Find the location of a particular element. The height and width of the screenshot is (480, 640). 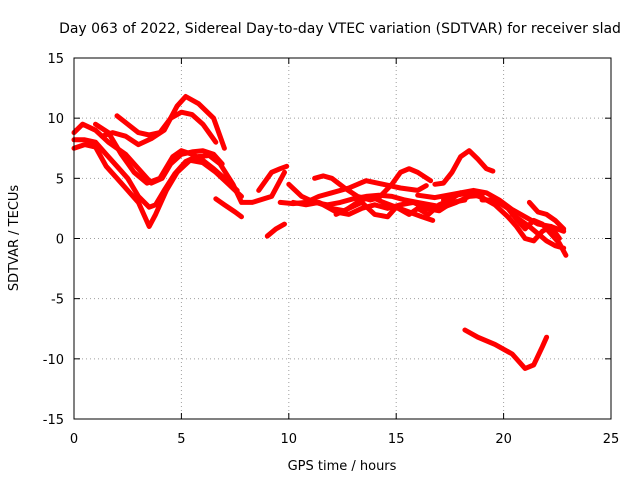

x-tick-label: 0 is located at coordinates (74, 439).